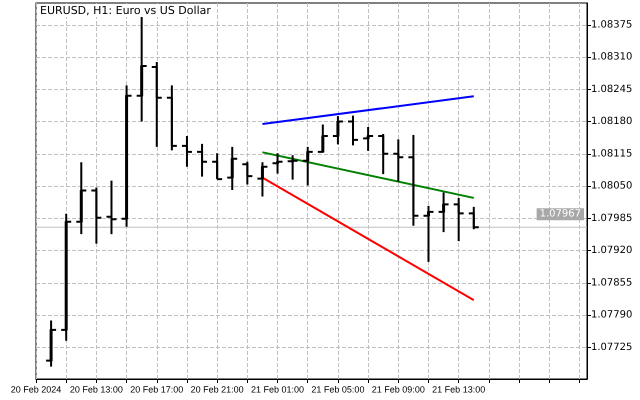  Describe the element at coordinates (611, 89) in the screenshot. I see `y-tick-label: 1.08245` at that location.